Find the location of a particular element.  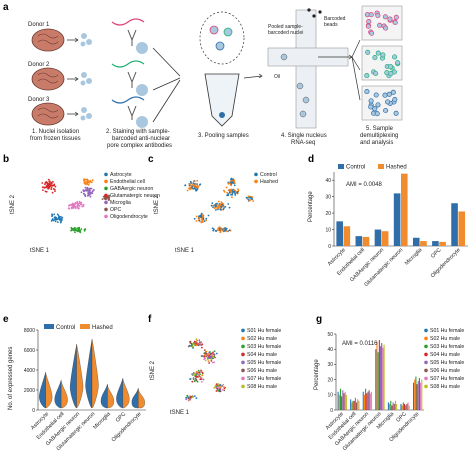

step-1-line2: from frozen tissues is located at coordinates (55, 139).